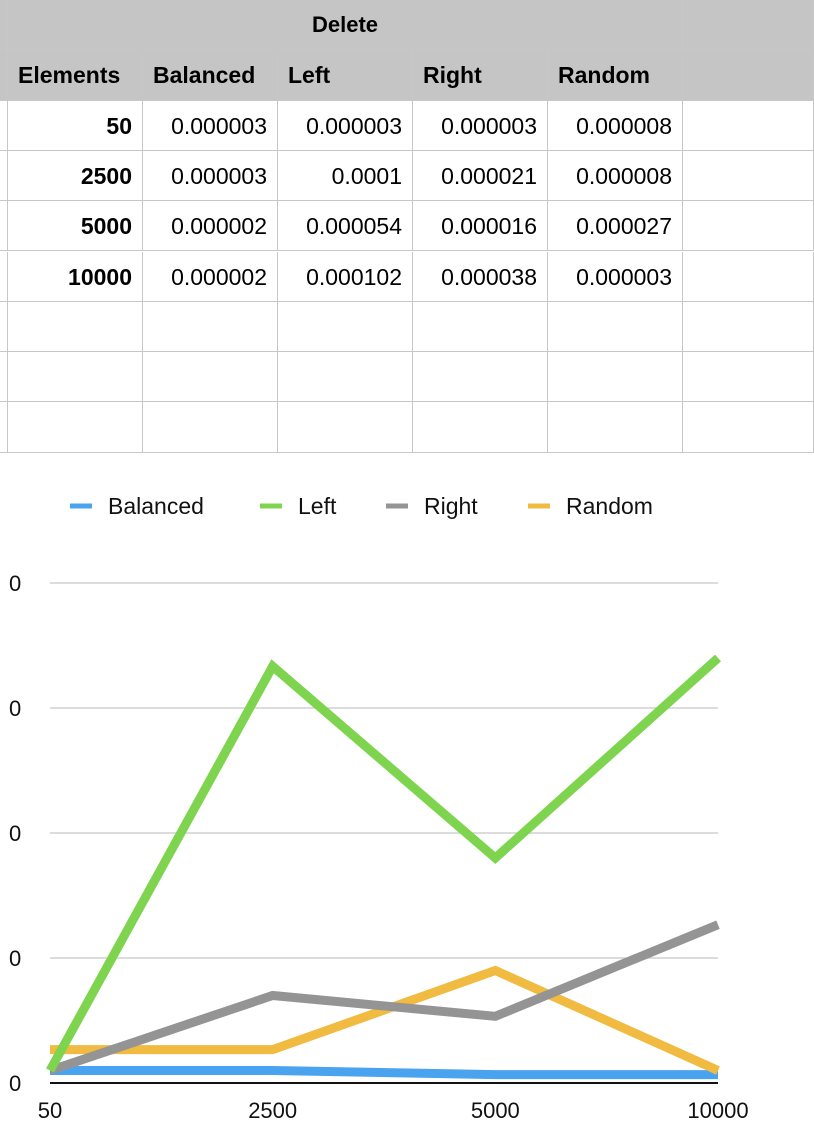 This screenshot has width=814, height=1148. Describe the element at coordinates (75, 226) in the screenshot. I see `elements-cell: 5000` at that location.